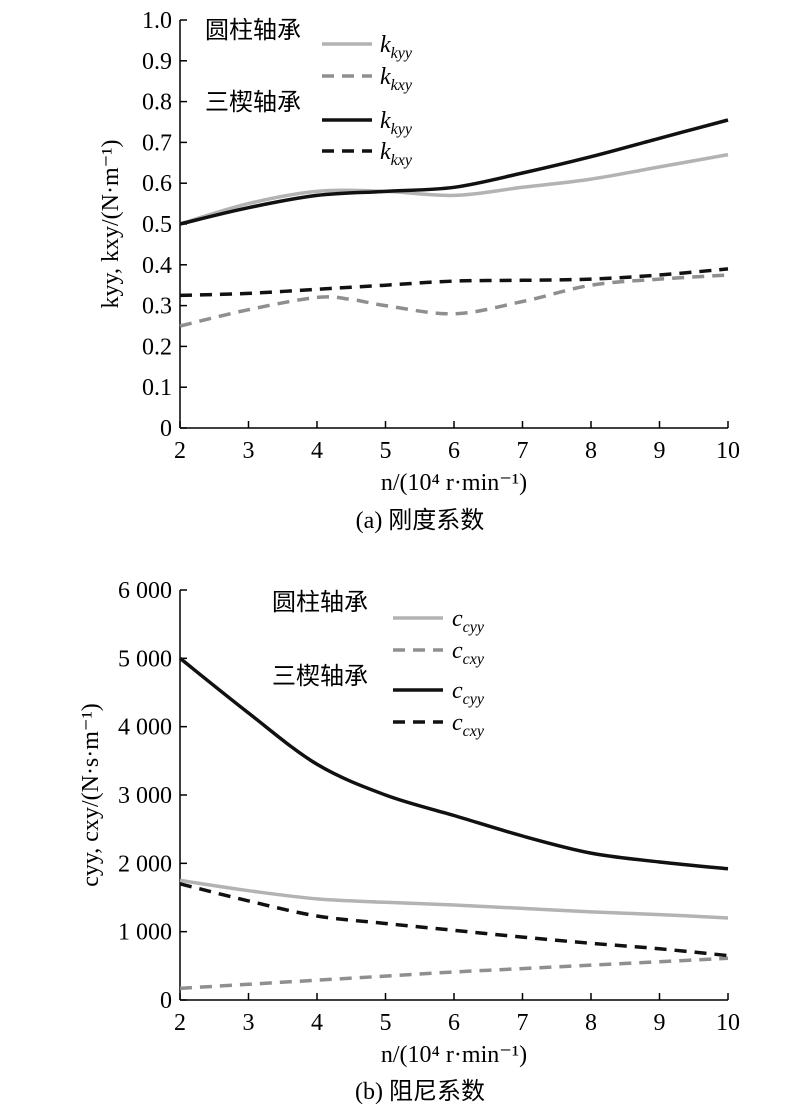  Describe the element at coordinates (454, 451) in the screenshot. I see `chart-a-x-tick-label: 6` at that location.